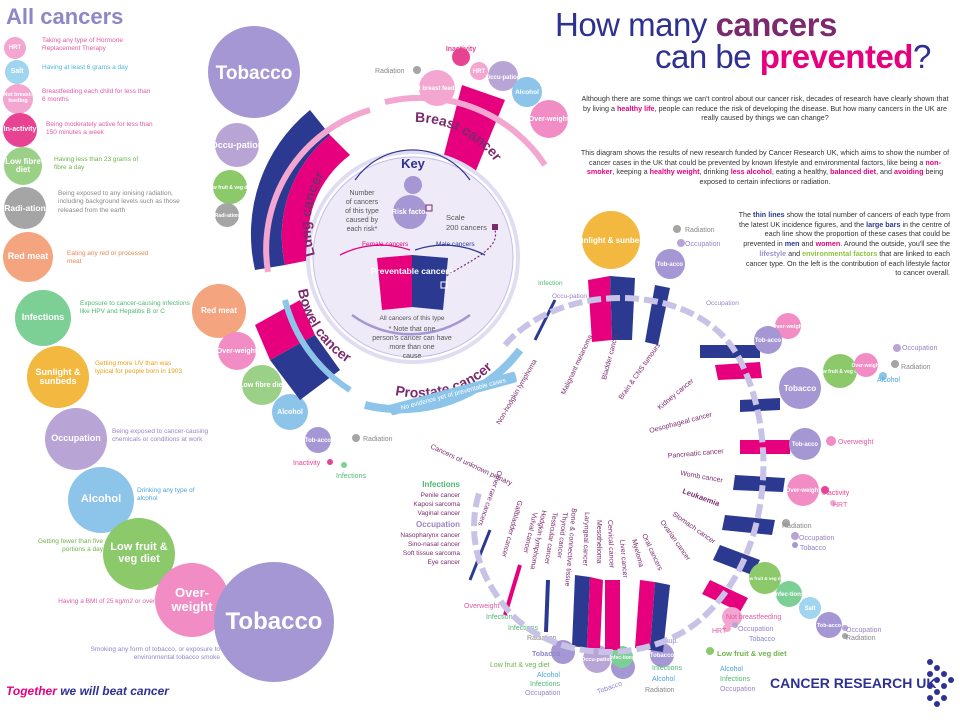 The height and width of the screenshot is (720, 960). I want to click on breast-inactivity-label: Inactivity, so click(461, 49).